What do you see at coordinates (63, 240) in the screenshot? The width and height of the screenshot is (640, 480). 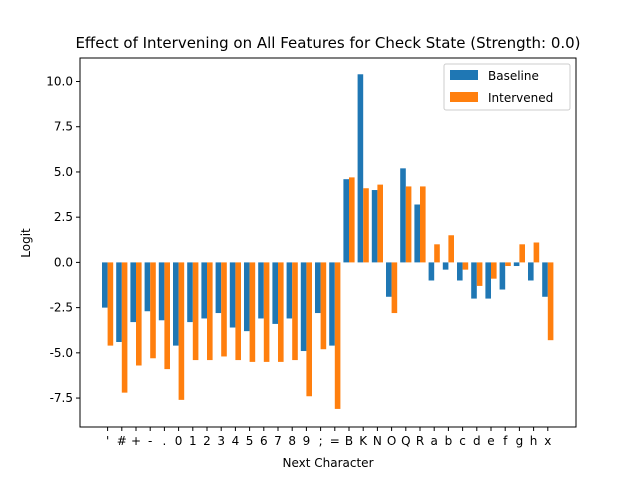 I see `y-axis: -7.5 -5.0 -2.5 0.0 2.5 5.0 7.5 10.0` at bounding box center [63, 240].